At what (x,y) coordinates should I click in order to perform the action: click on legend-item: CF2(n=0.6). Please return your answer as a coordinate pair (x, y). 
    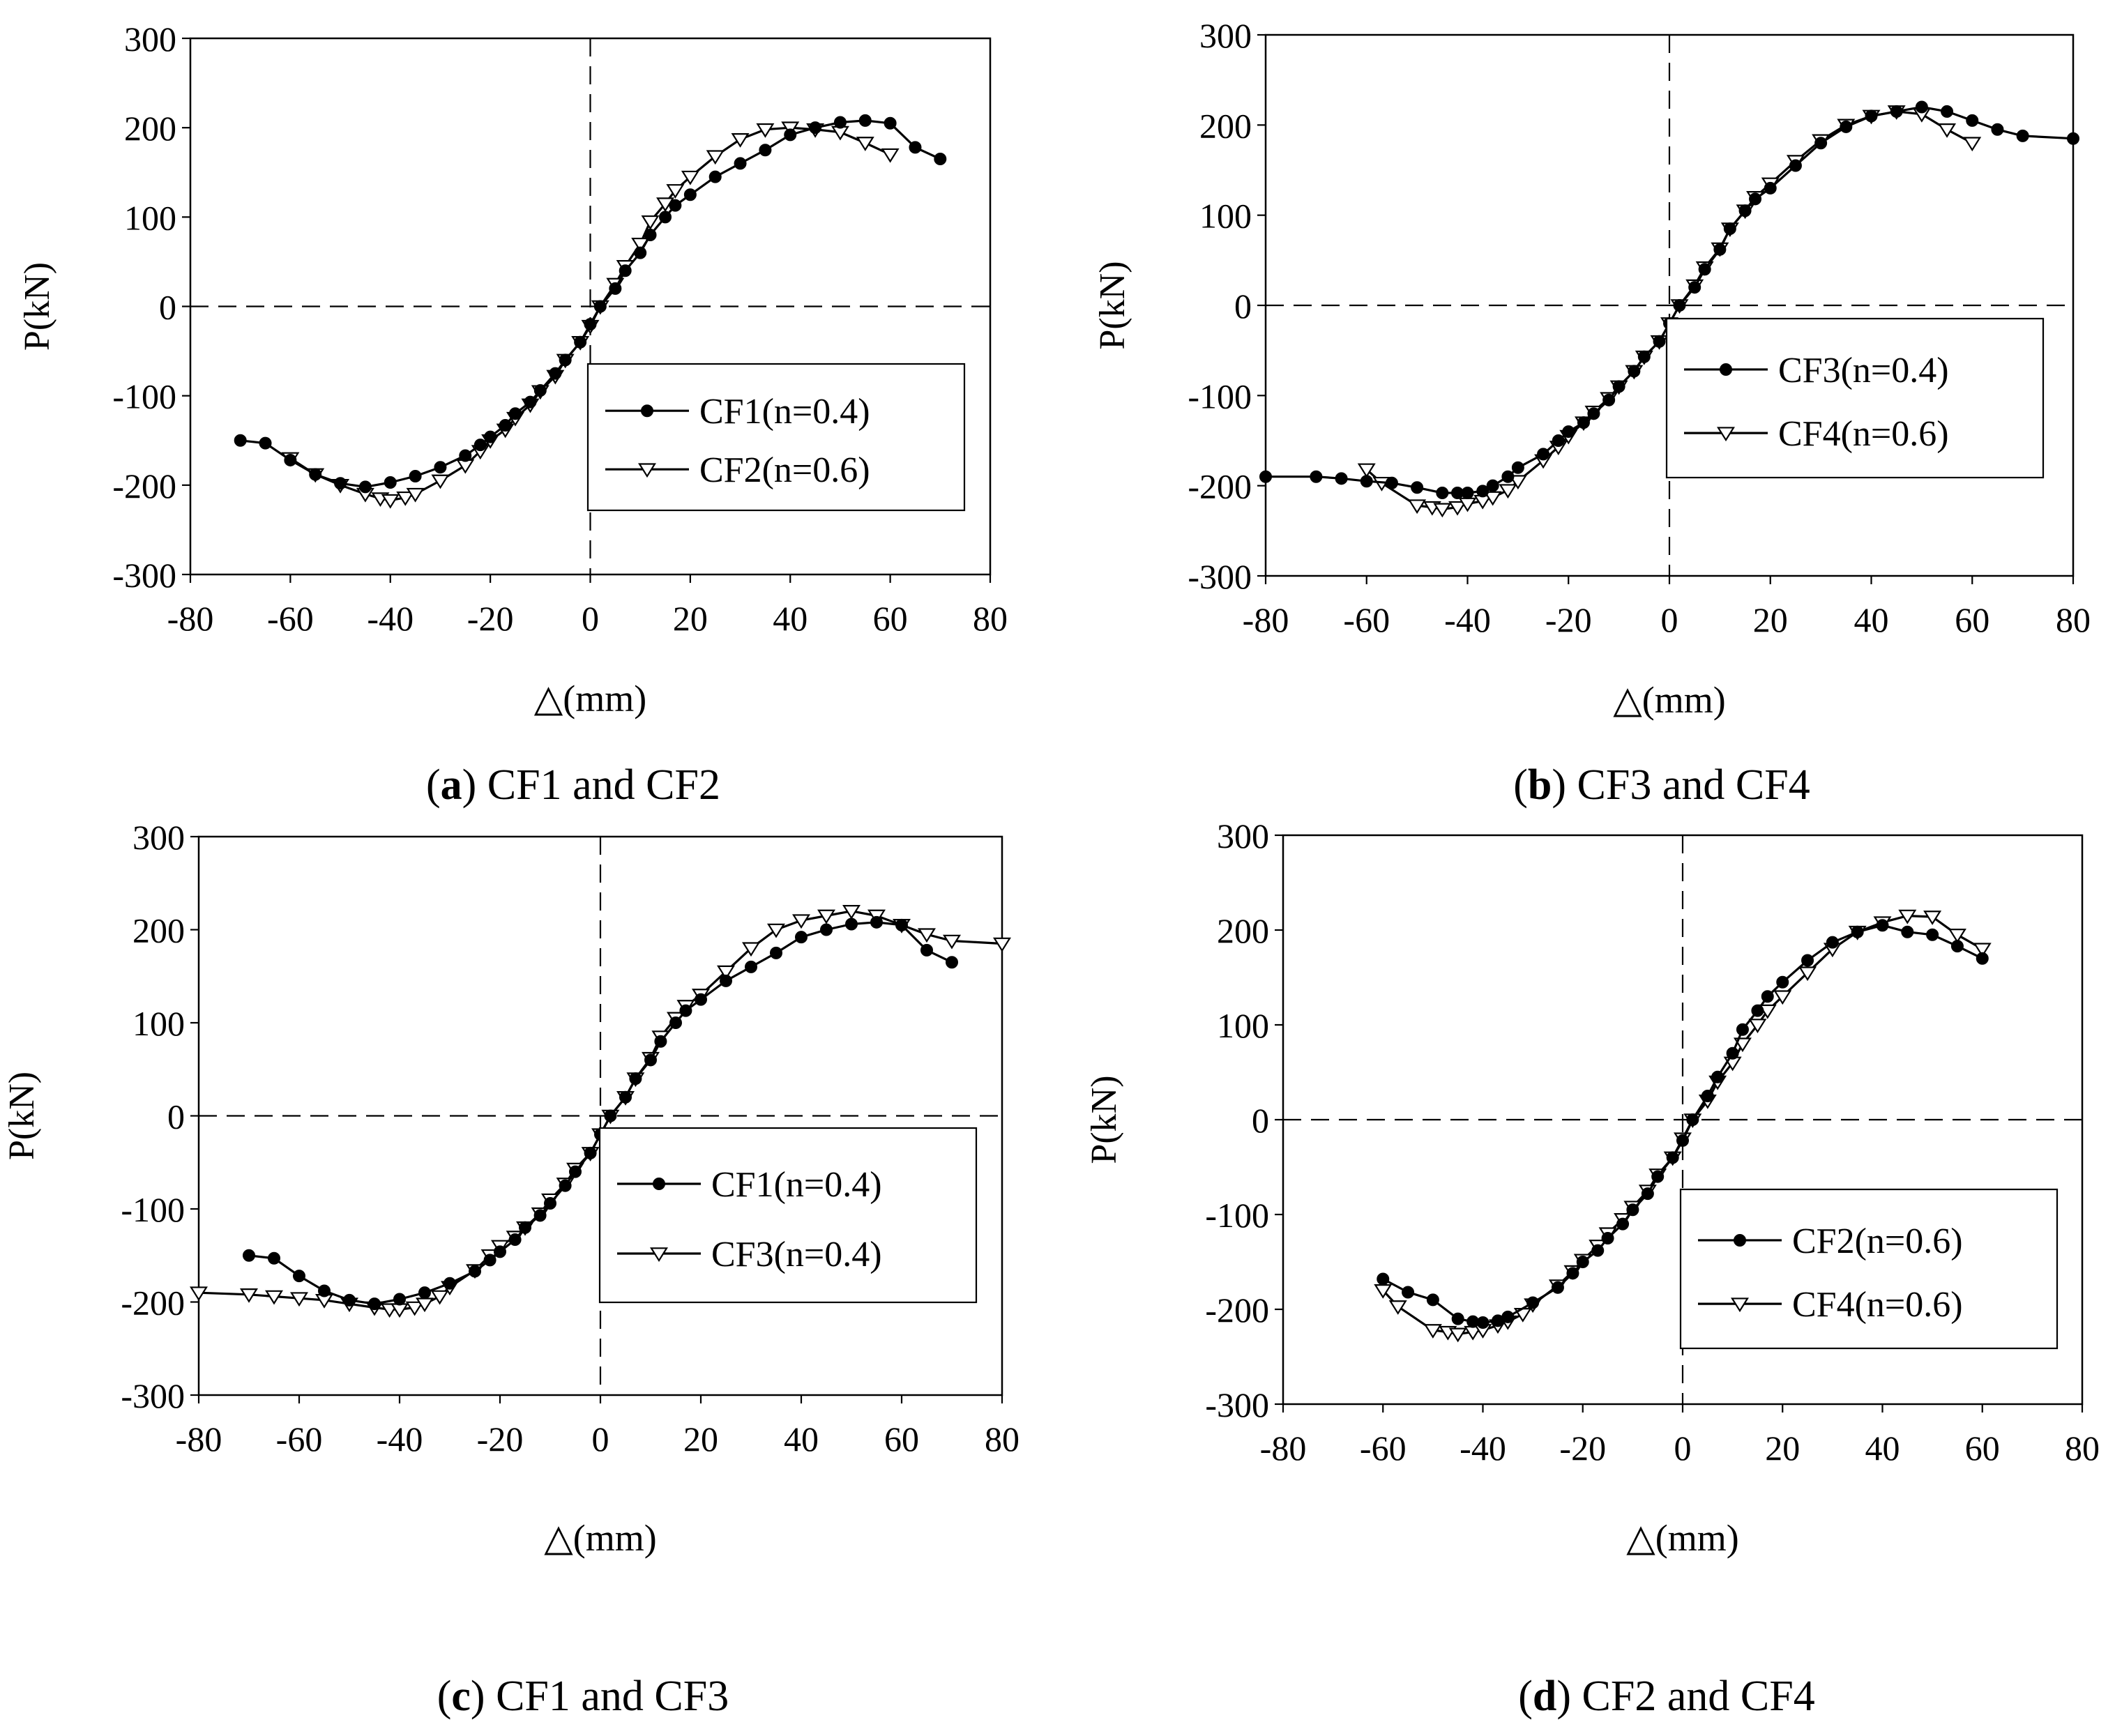
    Looking at the image, I should click on (1830, 1241).